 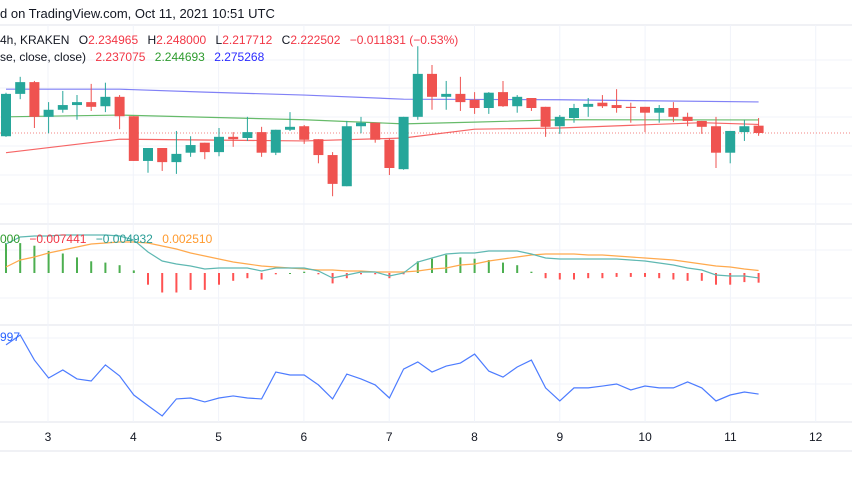 What do you see at coordinates (120, 57) in the screenshot?
I see `ma1-value: 2.237075` at bounding box center [120, 57].